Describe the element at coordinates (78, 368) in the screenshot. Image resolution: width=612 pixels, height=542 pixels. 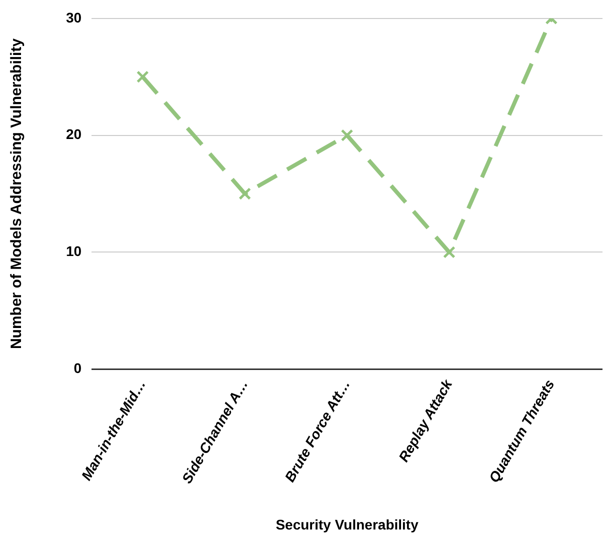
I see `y-tick-label: 0` at that location.